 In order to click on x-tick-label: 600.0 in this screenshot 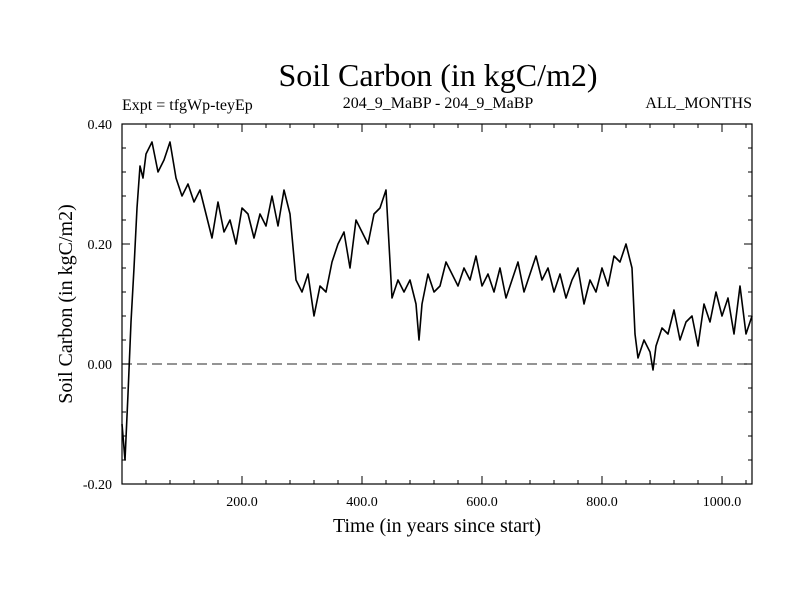, I will do `click(482, 502)`.